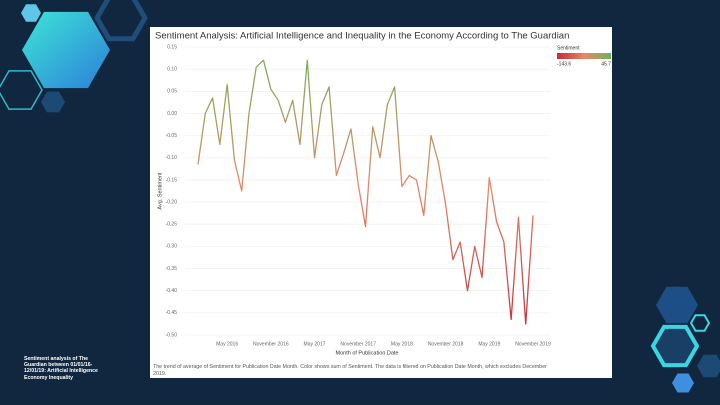 This screenshot has width=720, height=405. Describe the element at coordinates (172, 136) in the screenshot. I see `y-tick-label: -0.05` at that location.